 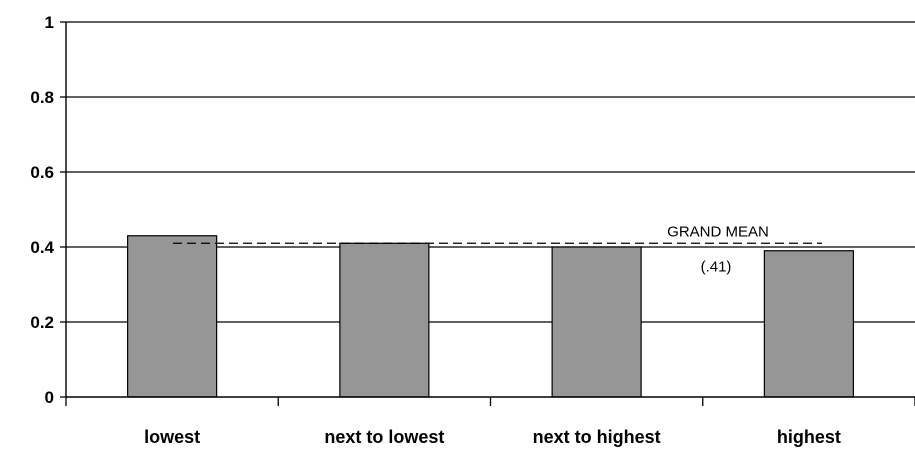 What do you see at coordinates (42, 172) in the screenshot?
I see `y-tick-label: 0.6` at bounding box center [42, 172].